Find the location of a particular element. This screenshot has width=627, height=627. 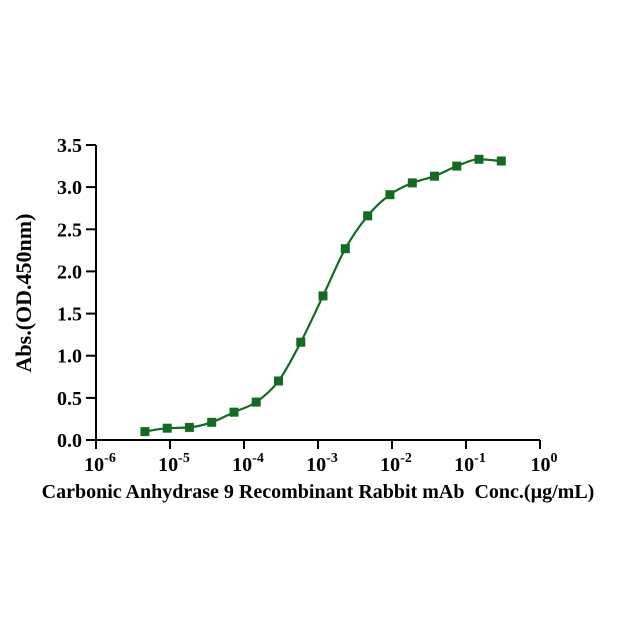

y-axis-title: Abs.(OD.450nm) is located at coordinates (23, 293).